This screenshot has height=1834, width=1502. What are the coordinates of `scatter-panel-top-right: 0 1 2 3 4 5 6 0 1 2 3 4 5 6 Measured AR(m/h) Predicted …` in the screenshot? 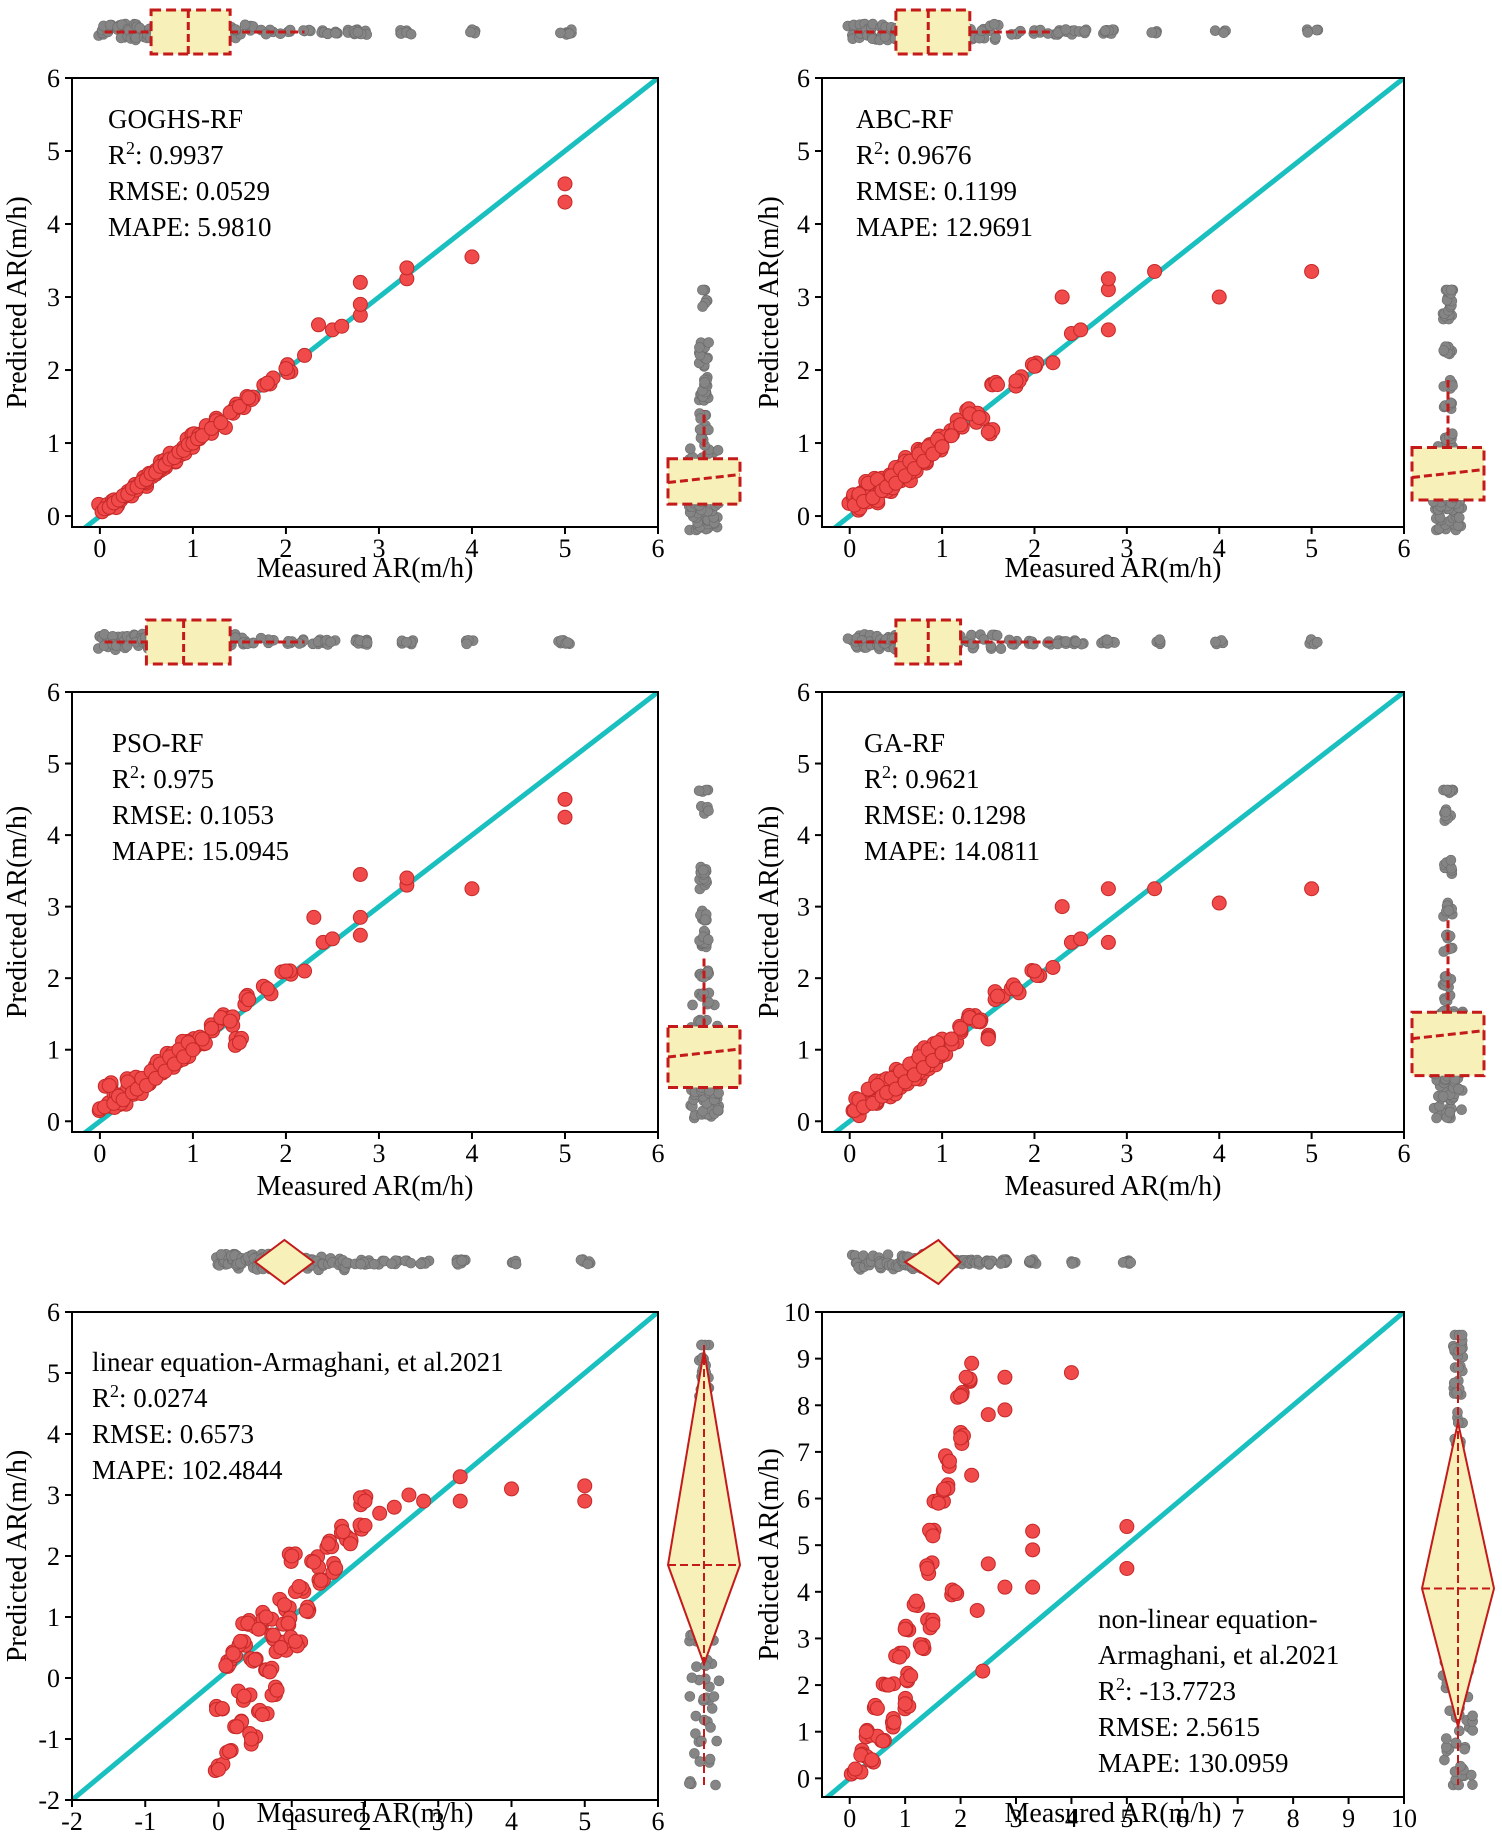 It's located at (1082, 324).